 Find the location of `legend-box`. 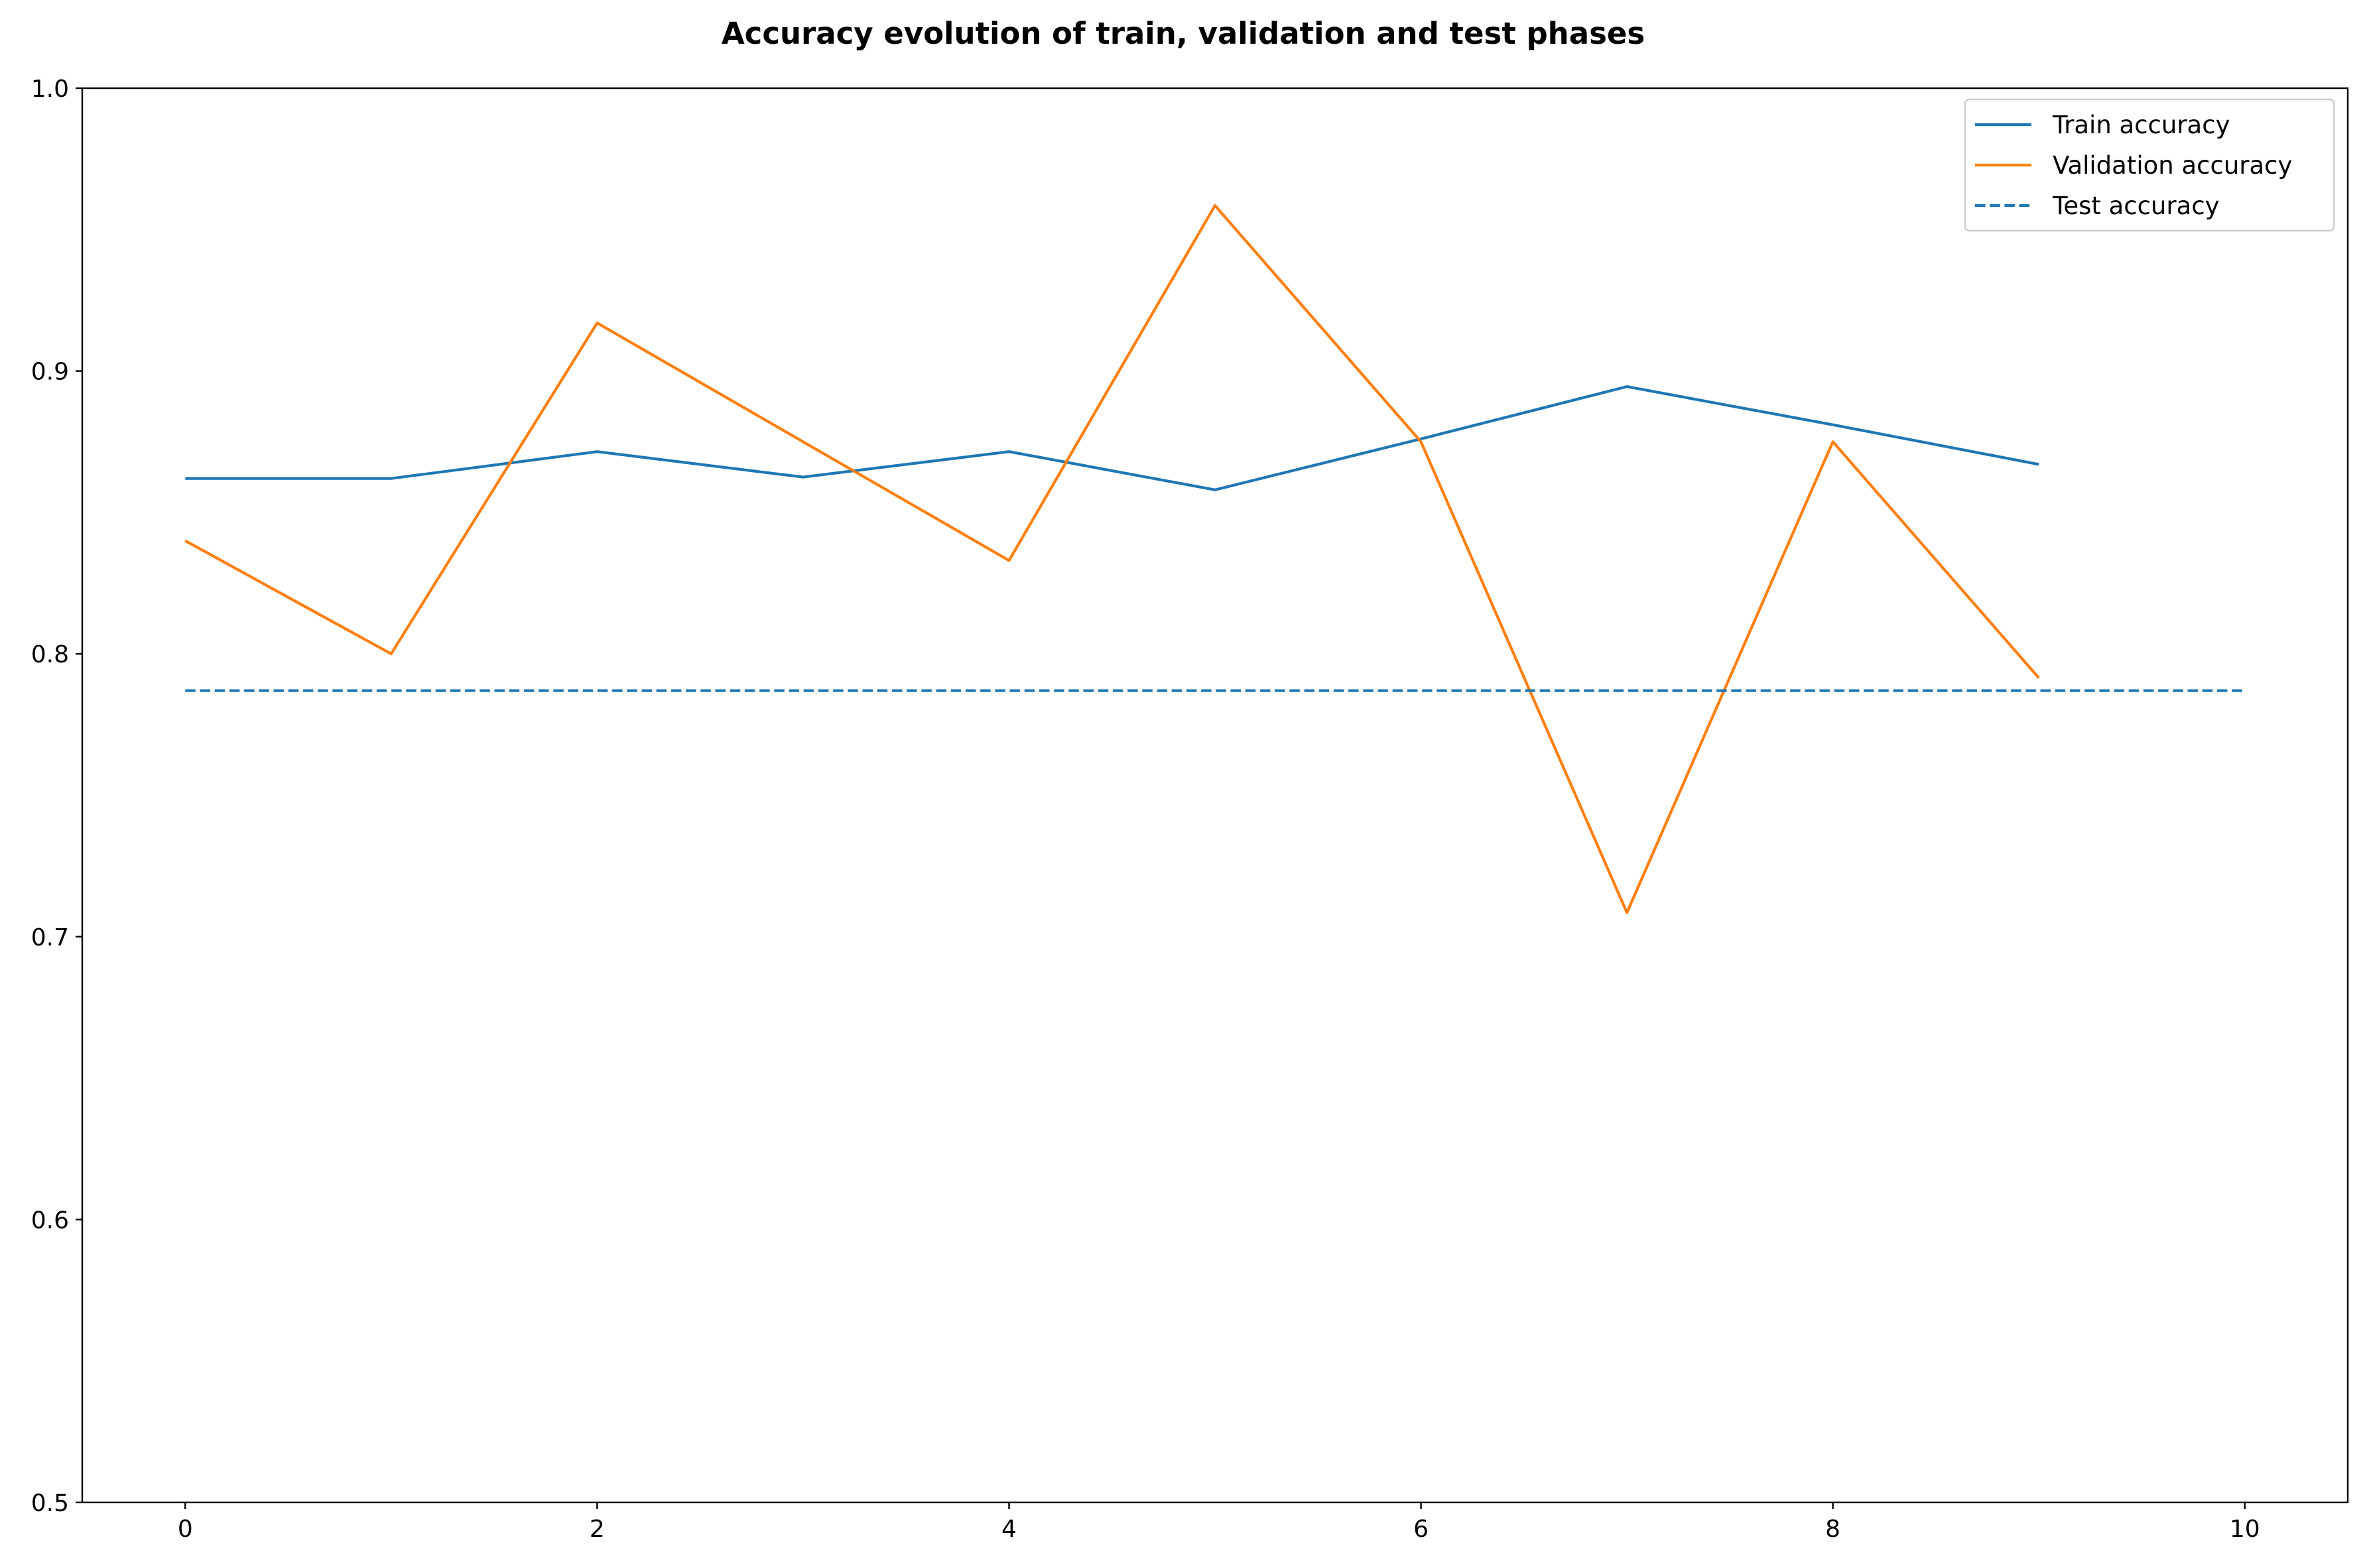

legend-box is located at coordinates (2149, 165).